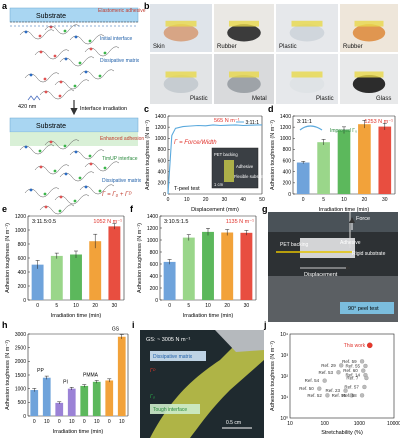 The width and height of the screenshot is (400, 442). Describe the element at coordinates (285, 377) in the screenshot. I see `y-tick-label: 10²` at that location.